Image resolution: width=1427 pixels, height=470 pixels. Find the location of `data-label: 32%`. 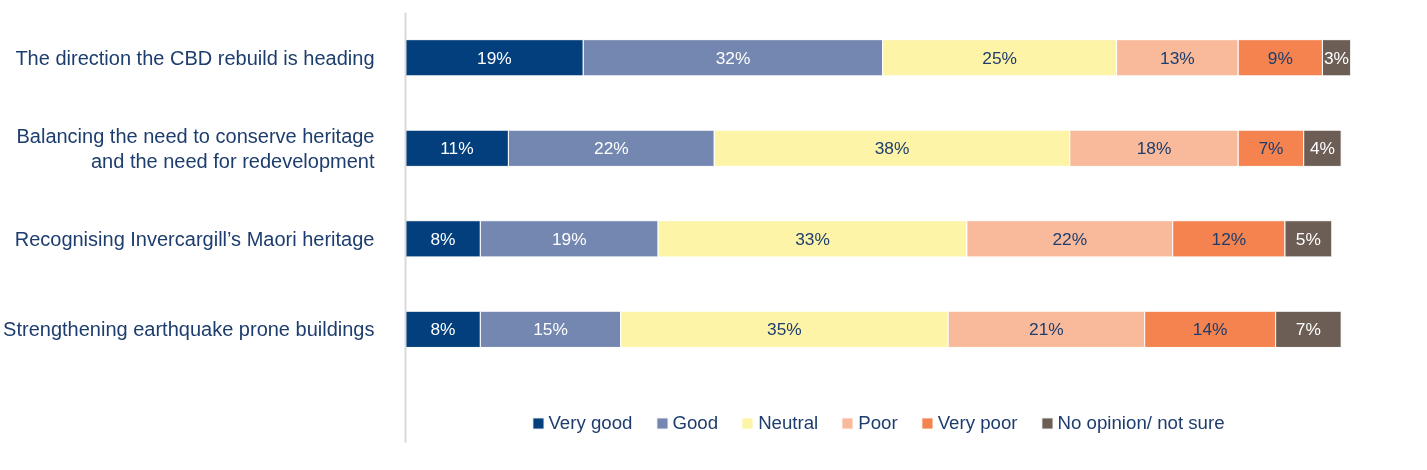

data-label: 32% is located at coordinates (733, 57).